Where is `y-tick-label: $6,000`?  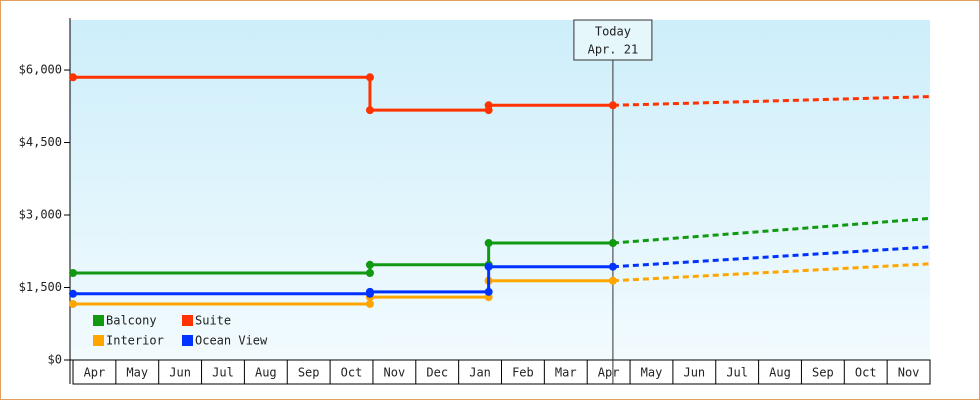 y-tick-label: $6,000 is located at coordinates (40, 70).